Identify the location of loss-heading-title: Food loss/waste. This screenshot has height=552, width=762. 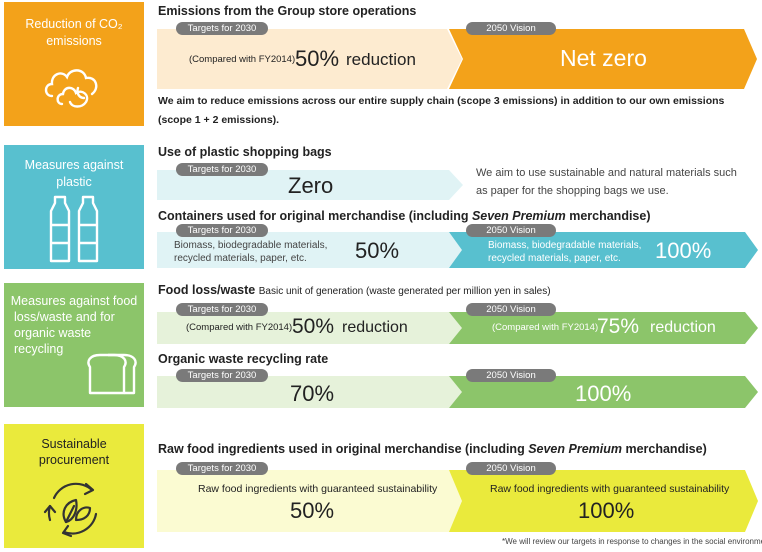
(207, 290).